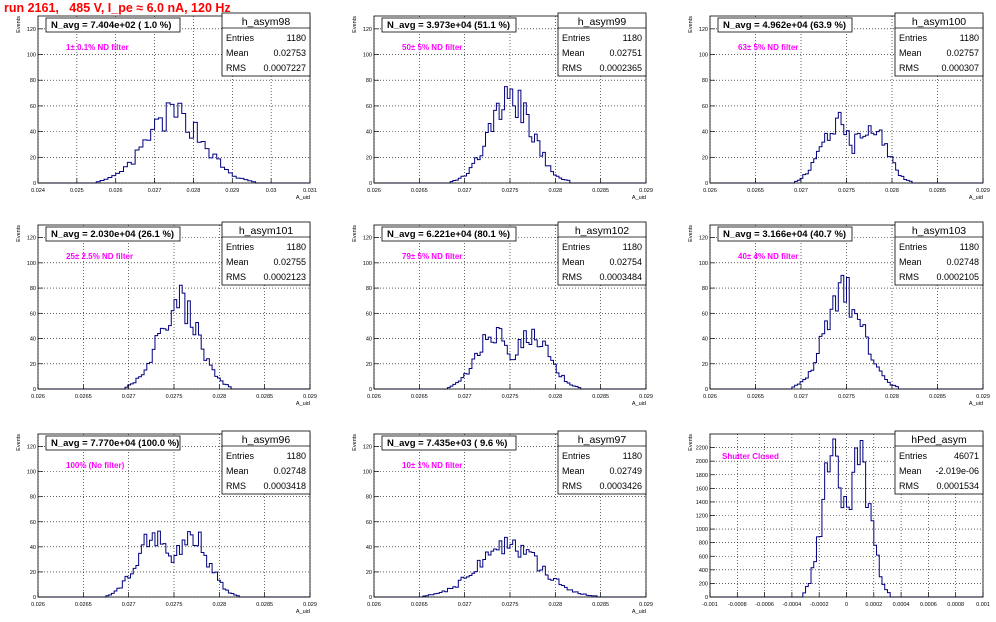 Image resolution: width=996 pixels, height=622 pixels. What do you see at coordinates (113, 443) in the screenshot?
I see `navg-box` at bounding box center [113, 443].